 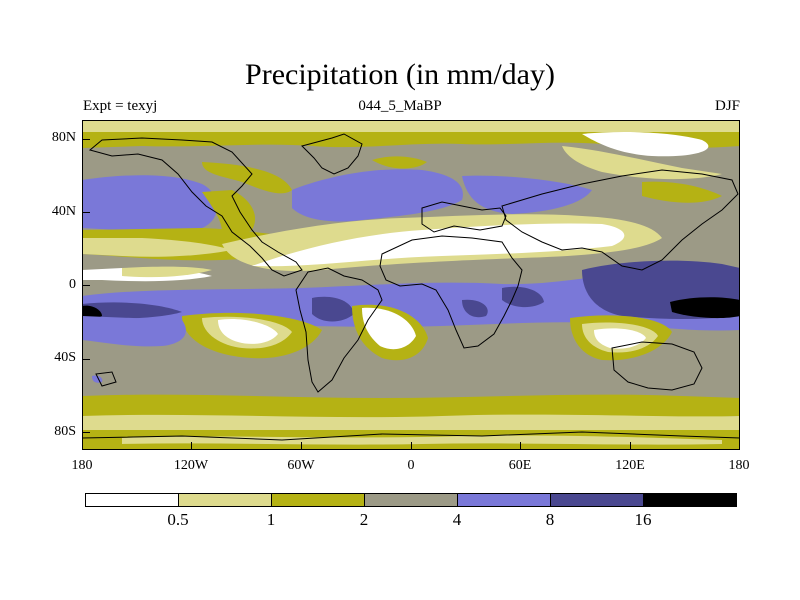 What do you see at coordinates (92, 312) in the screenshot?
I see `eq-pacific-max-west` at bounding box center [92, 312].